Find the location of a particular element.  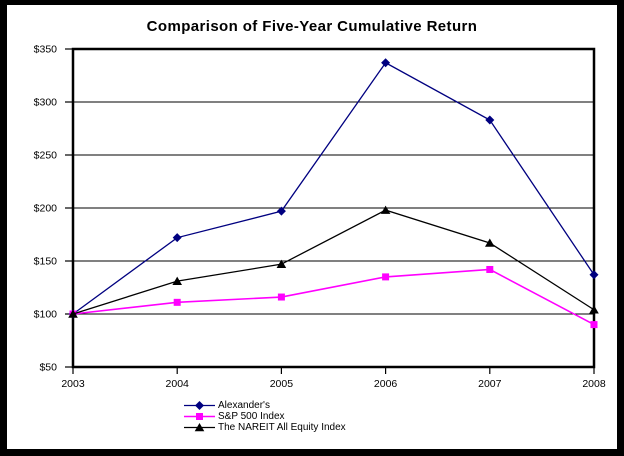

series-line is located at coordinates (333, 297).